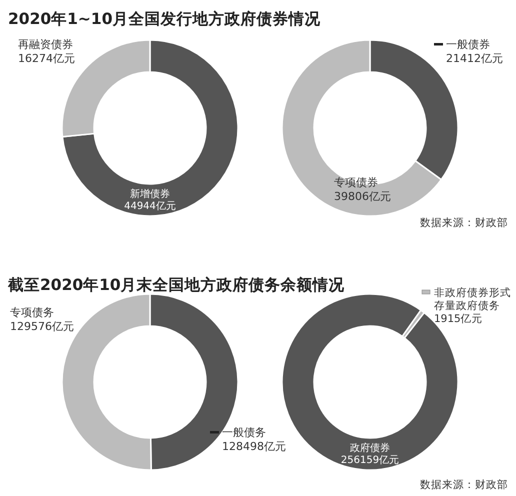 The height and width of the screenshot is (496, 516). Describe the element at coordinates (32, 312) in the screenshot. I see `slice-label: 专项债务` at that location.